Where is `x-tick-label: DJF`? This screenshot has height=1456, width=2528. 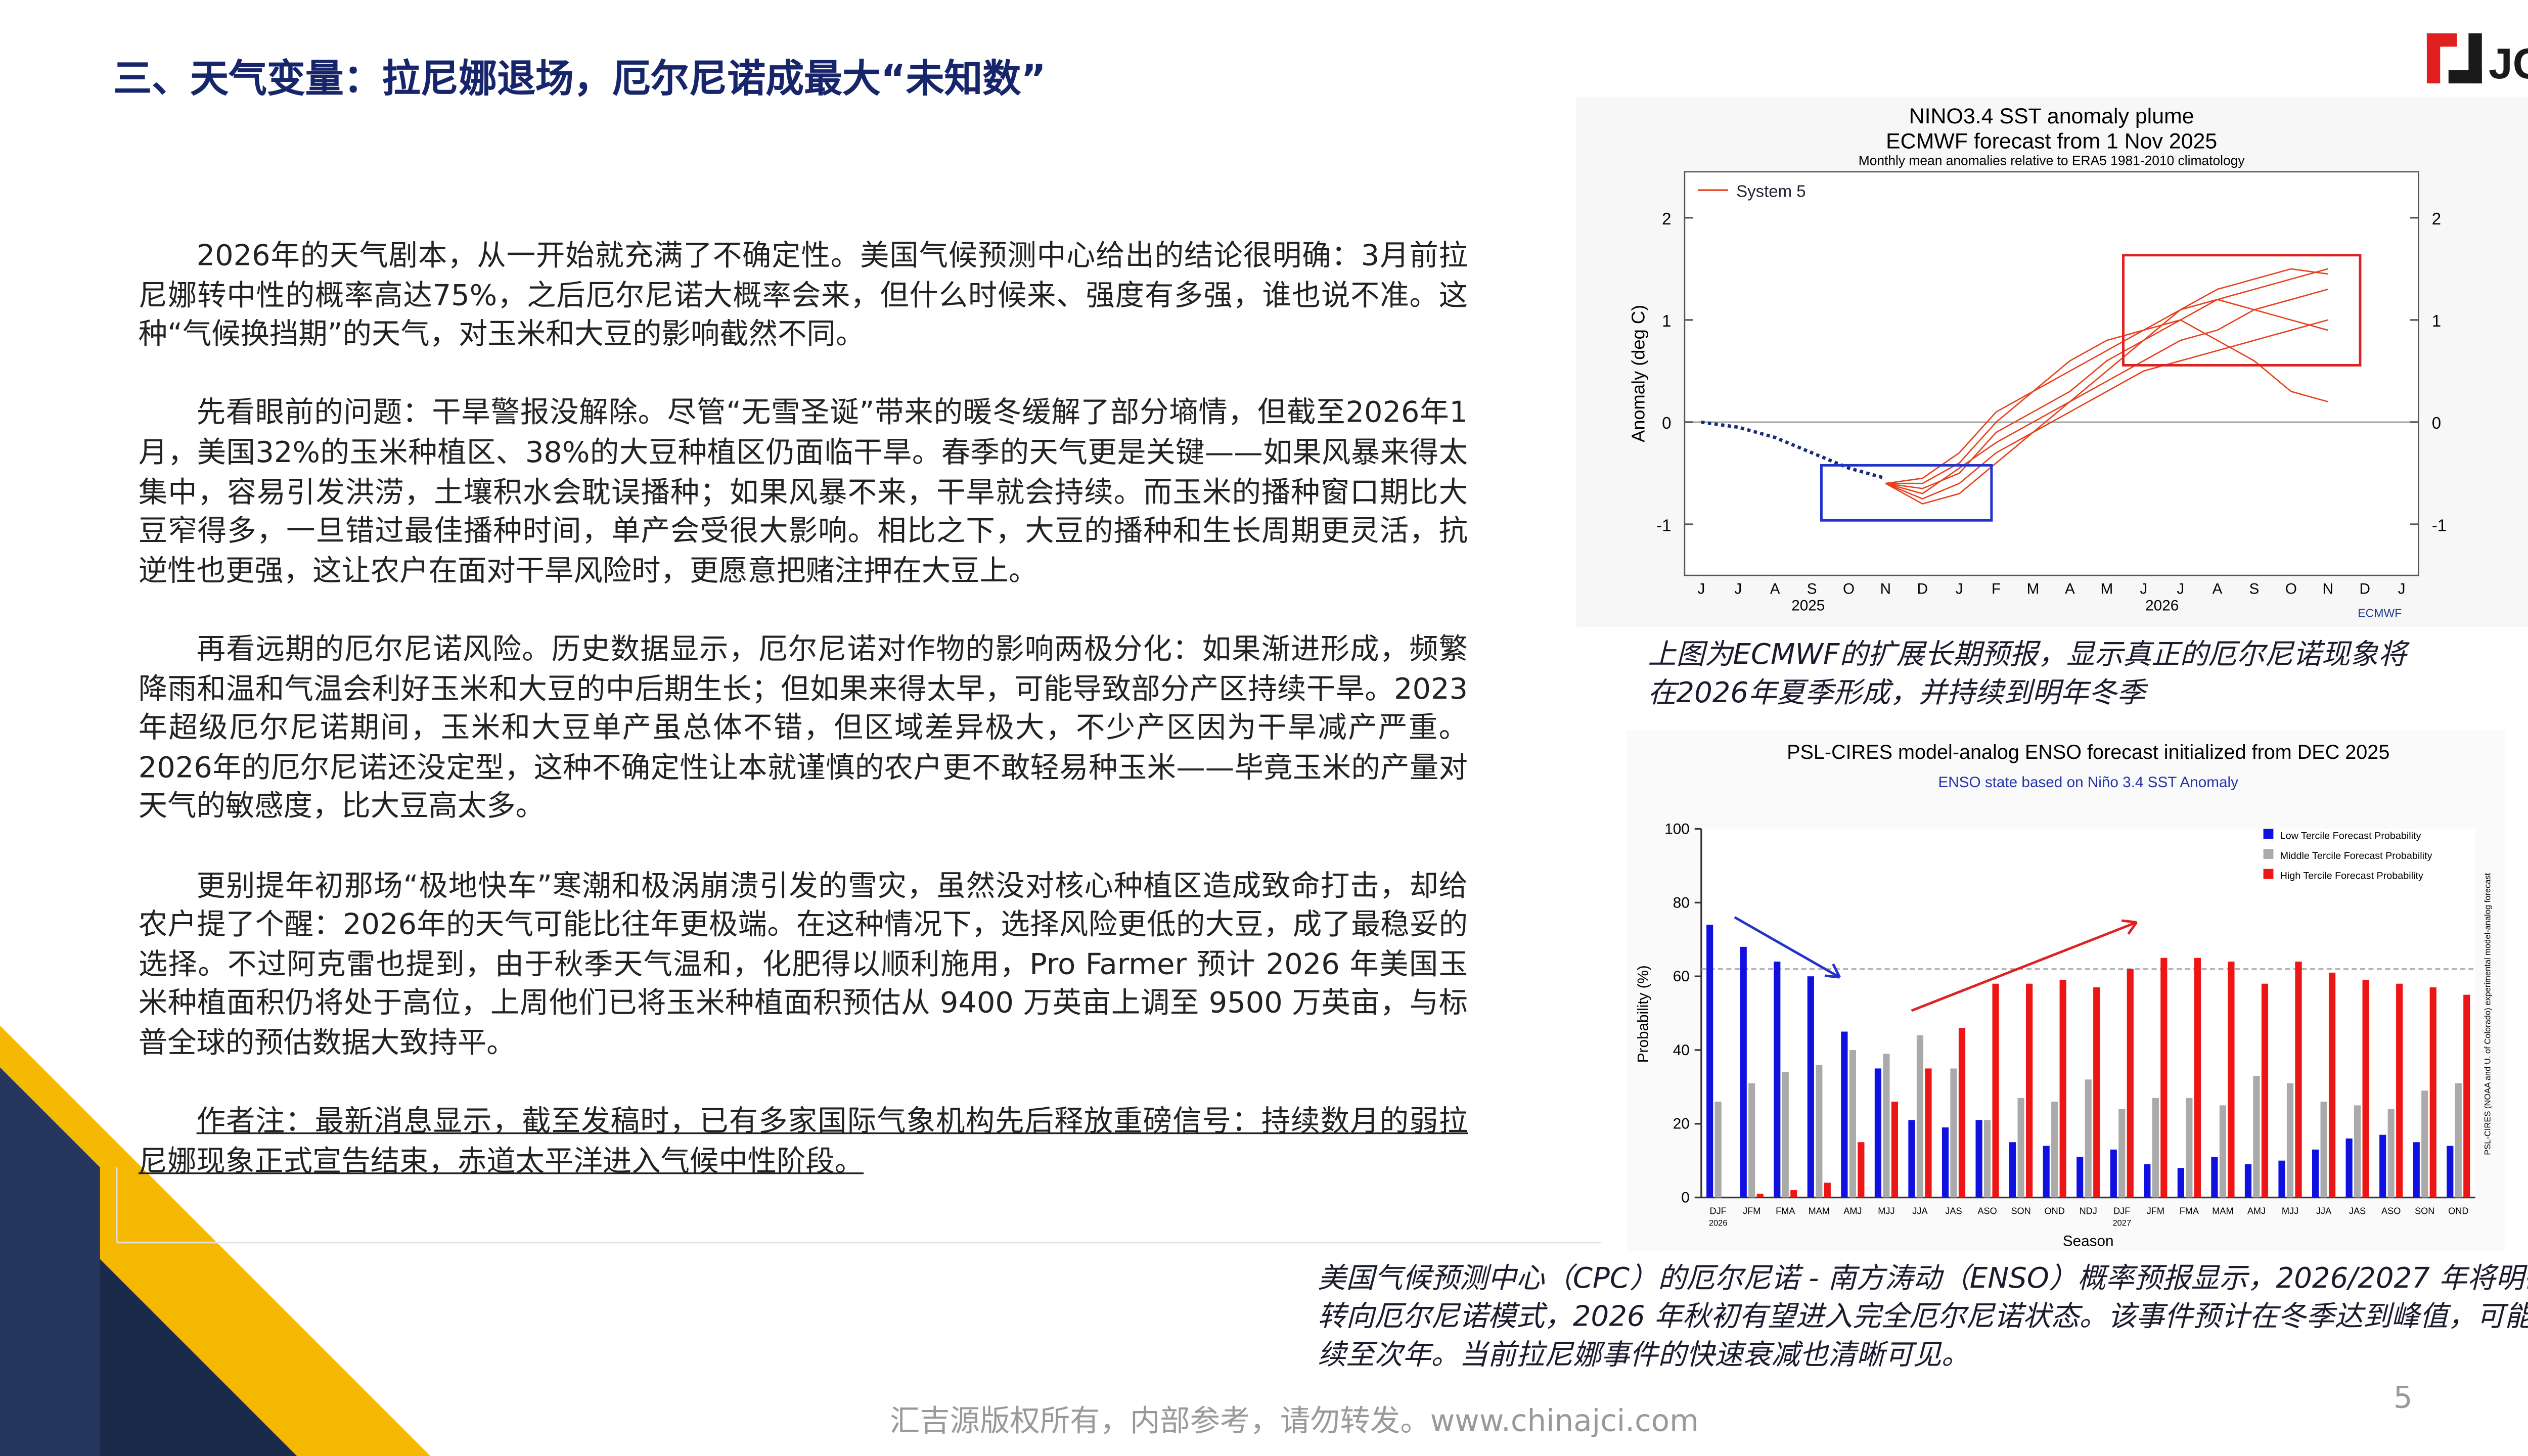
x-tick-label: DJF is located at coordinates (2122, 1211).